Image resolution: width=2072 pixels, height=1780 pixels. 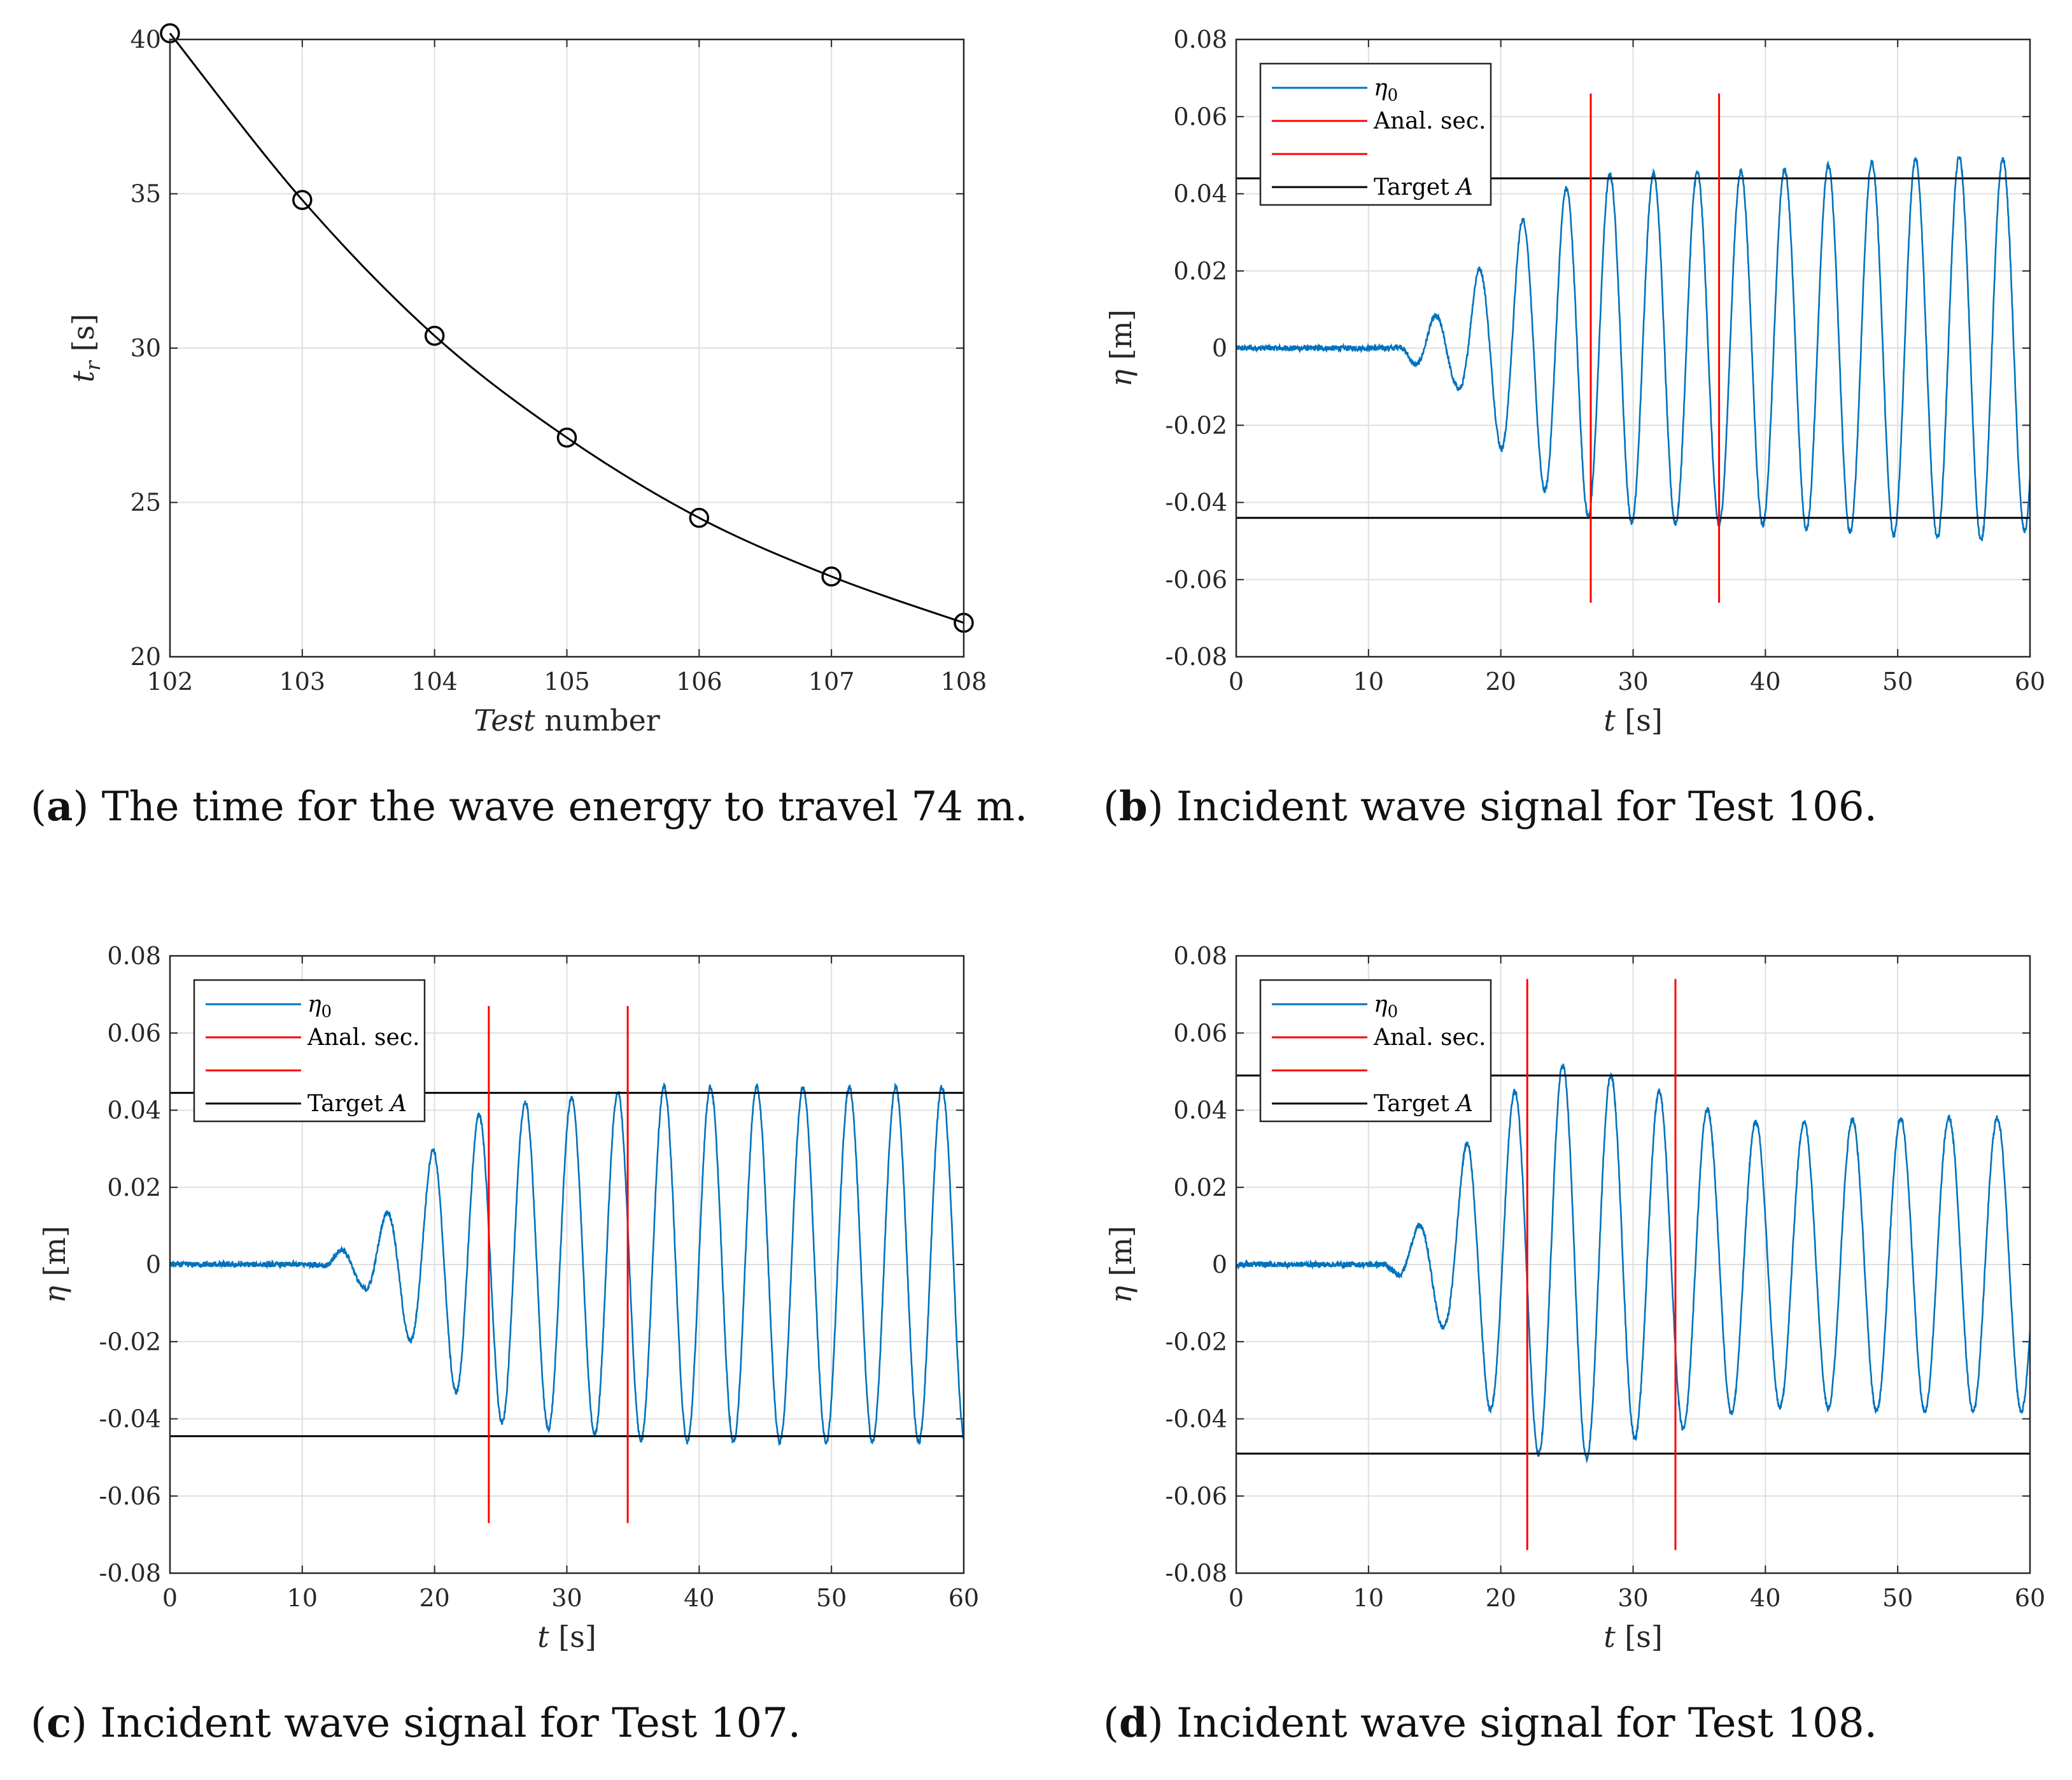 What do you see at coordinates (146, 503) in the screenshot?
I see `y-tick-label-a-1: 25` at bounding box center [146, 503].